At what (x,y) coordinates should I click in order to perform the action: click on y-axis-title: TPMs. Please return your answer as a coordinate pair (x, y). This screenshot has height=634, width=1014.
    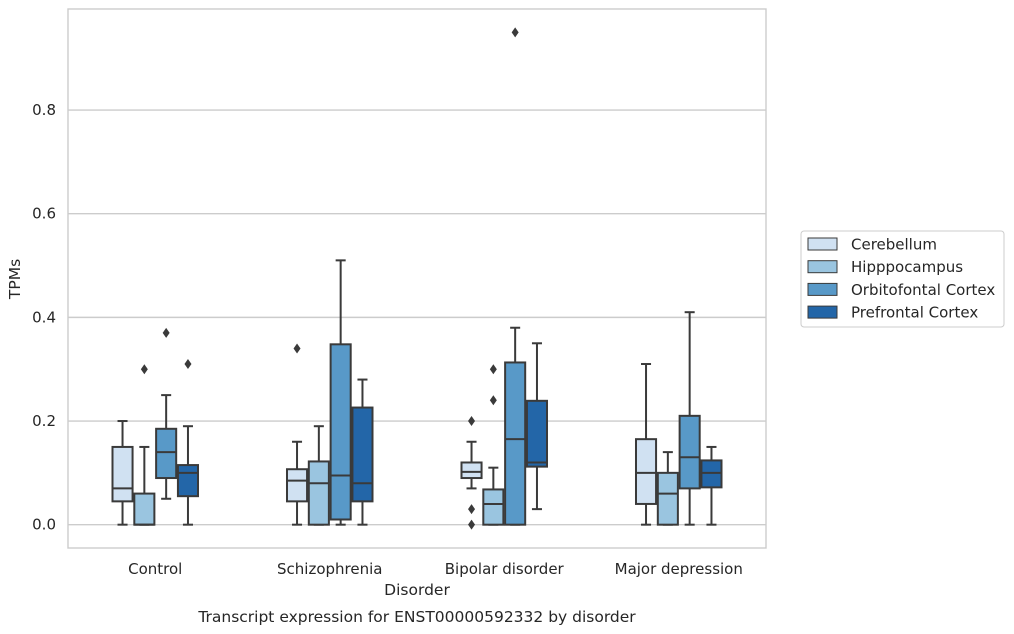
    Looking at the image, I should click on (15, 279).